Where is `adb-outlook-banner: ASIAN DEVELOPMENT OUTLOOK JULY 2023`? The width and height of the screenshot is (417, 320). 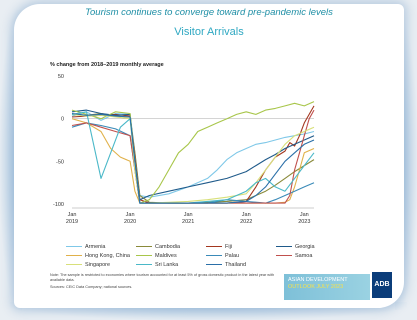
adb-outlook-banner: ASIAN DEVELOPMENT OUTLOOK JULY 2023 is located at coordinates (327, 287).